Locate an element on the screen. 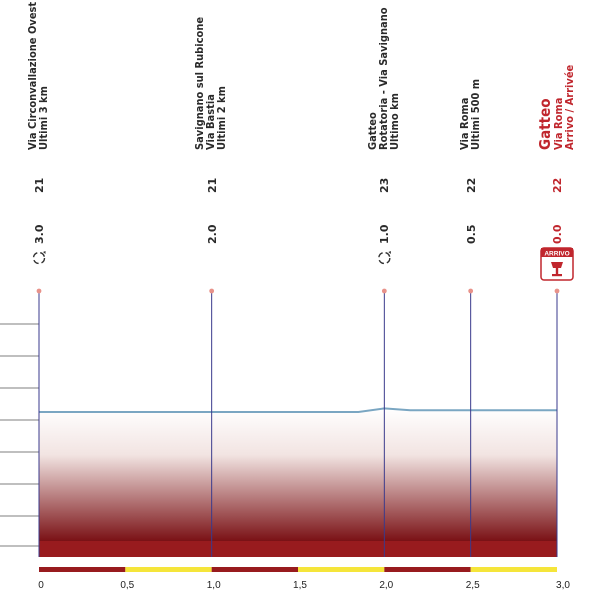 Image resolution: width=601 pixels, height=591 pixels. waypoint-label-line: Ultimi 2 km is located at coordinates (222, 118).